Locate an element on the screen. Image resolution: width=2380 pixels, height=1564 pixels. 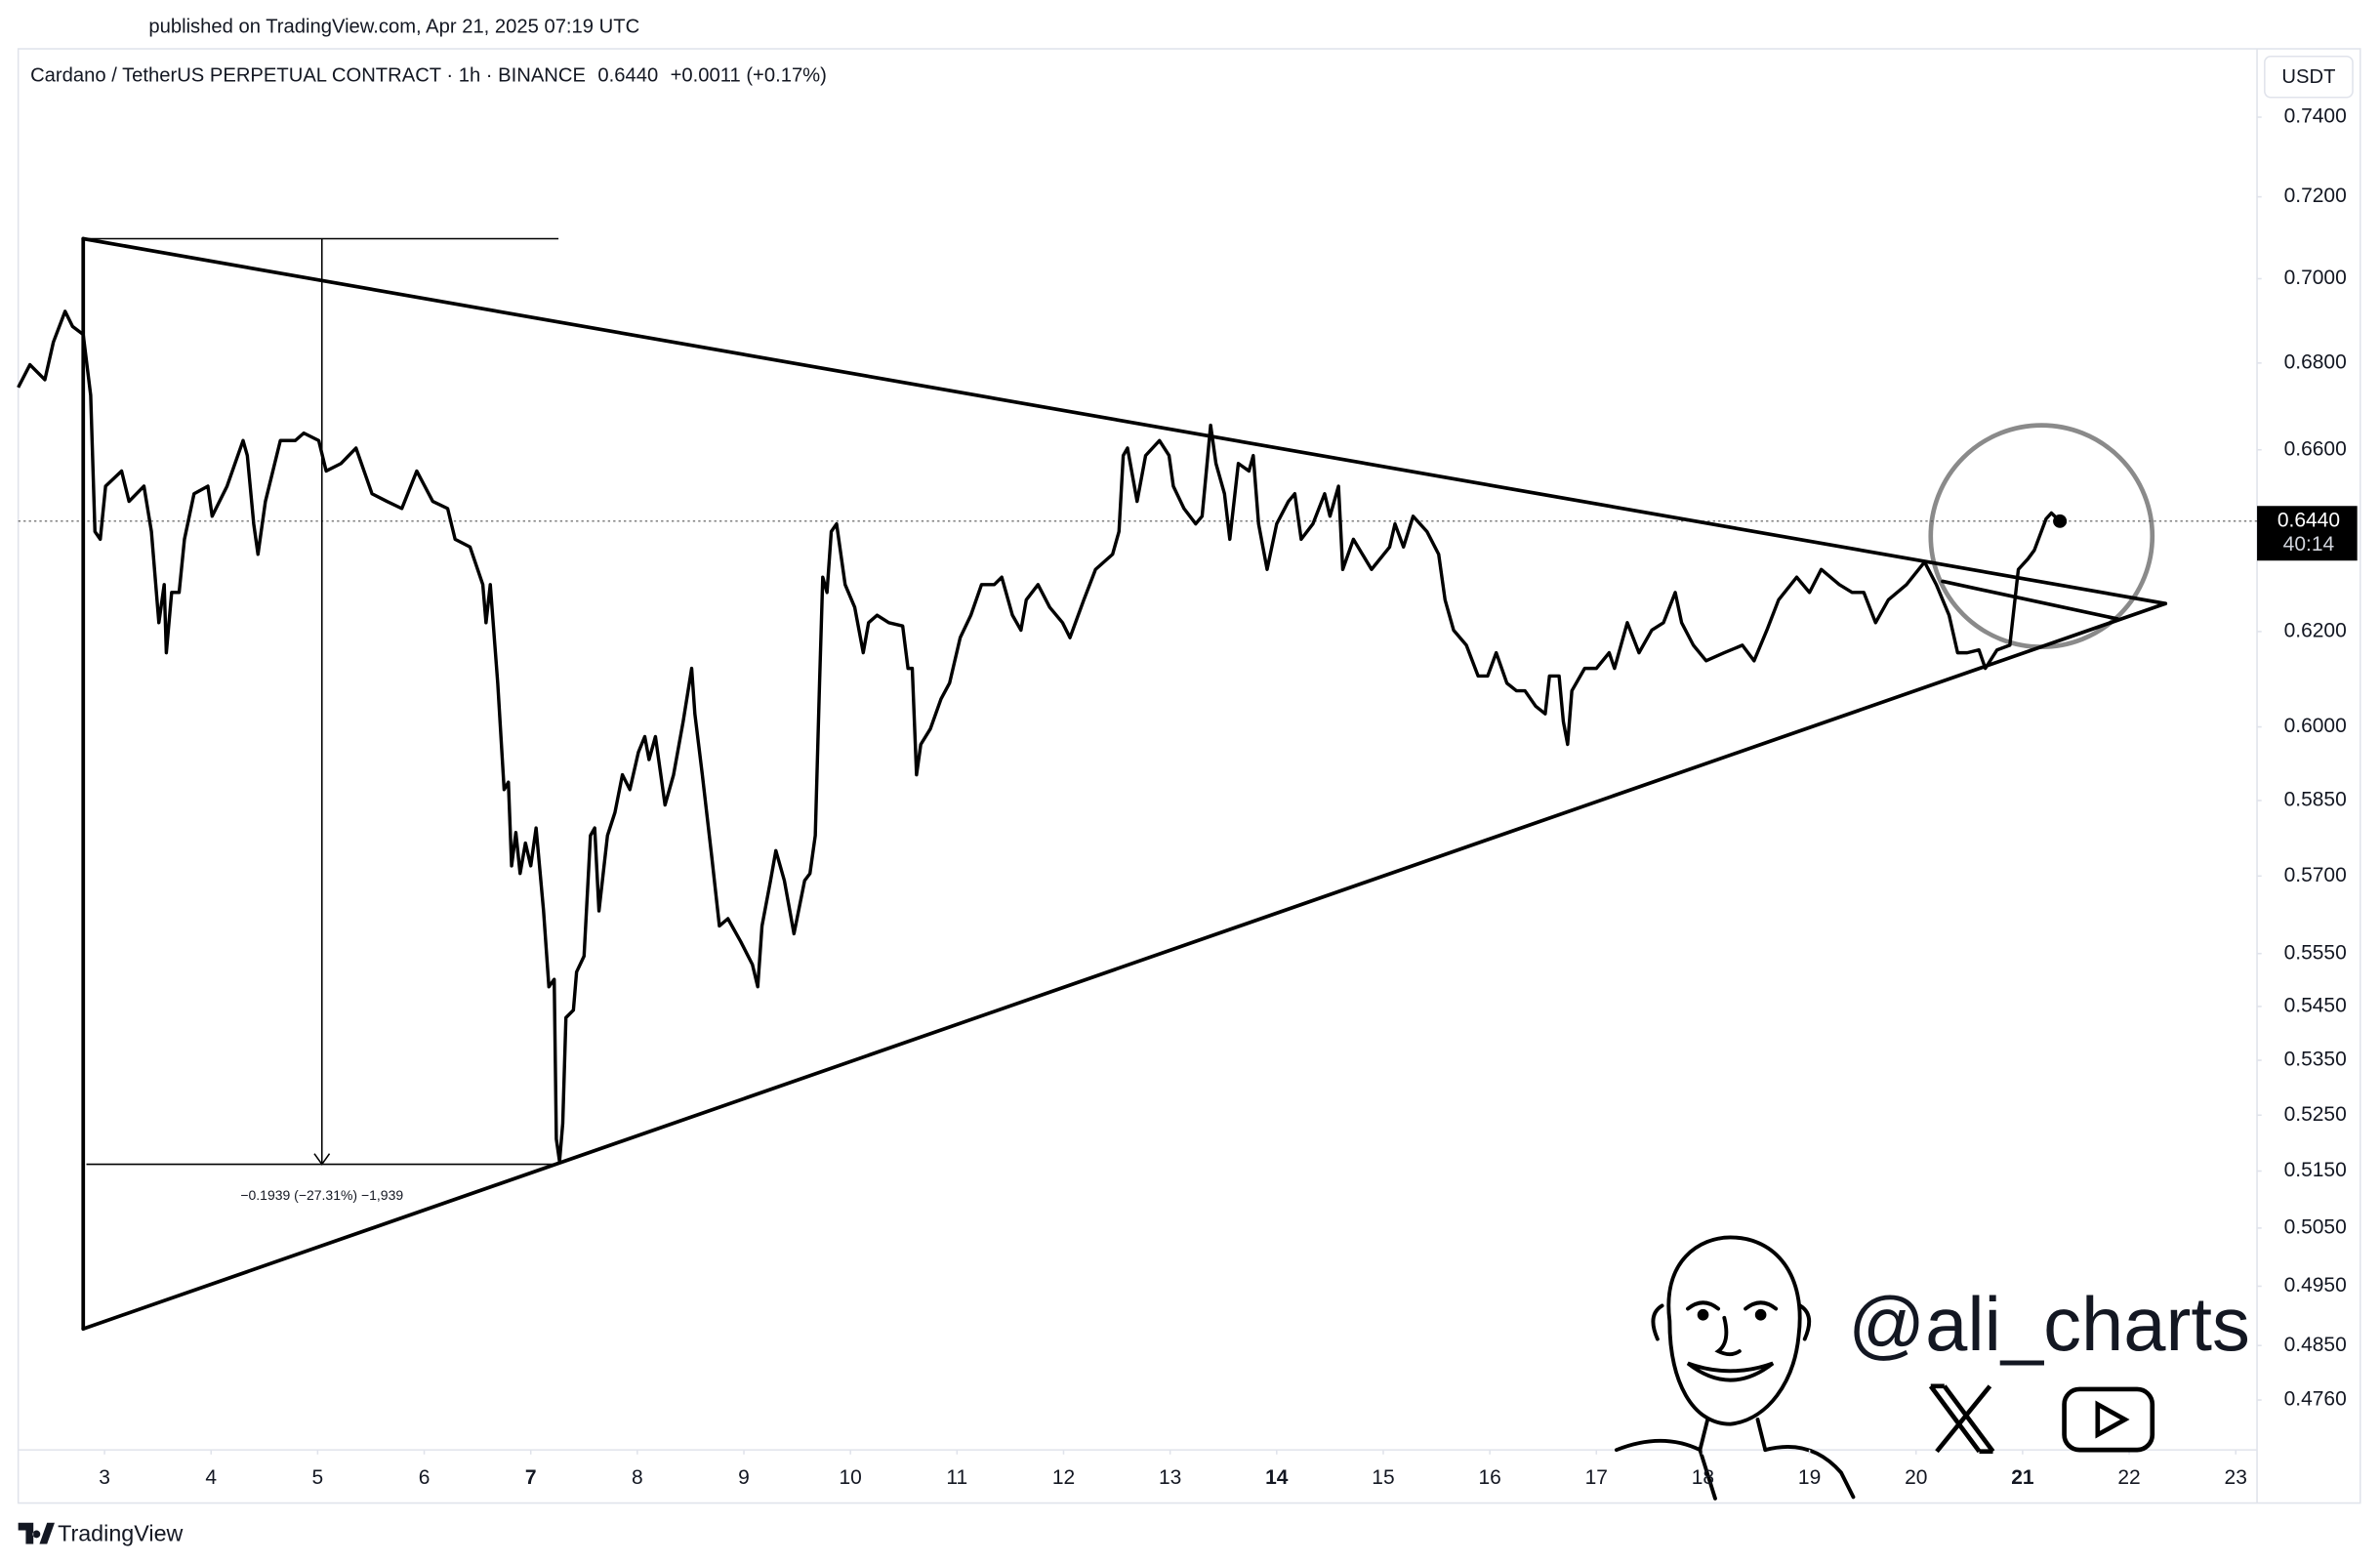
x-tick-label: 13 is located at coordinates (1170, 1478).